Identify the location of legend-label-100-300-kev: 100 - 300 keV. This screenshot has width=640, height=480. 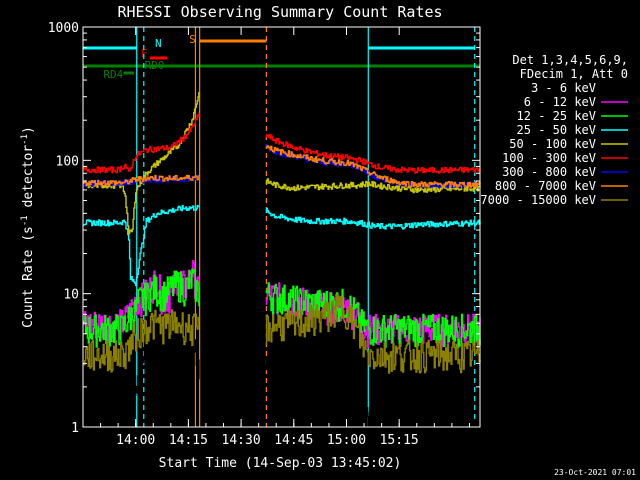
(549, 158).